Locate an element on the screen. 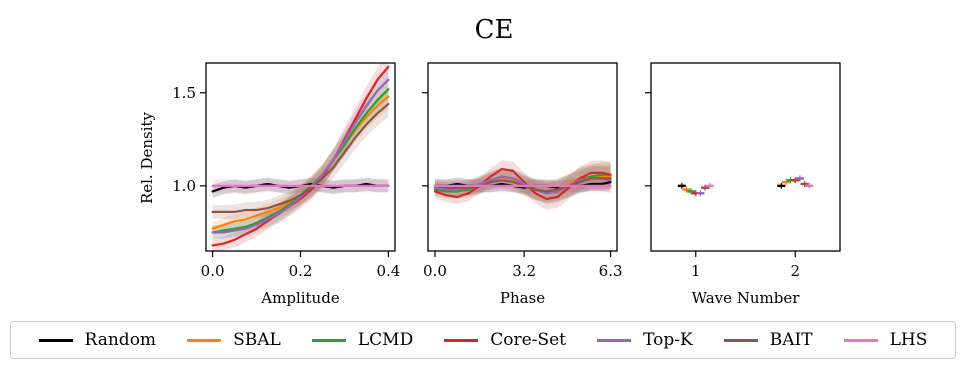  band-random is located at coordinates (300, 187).